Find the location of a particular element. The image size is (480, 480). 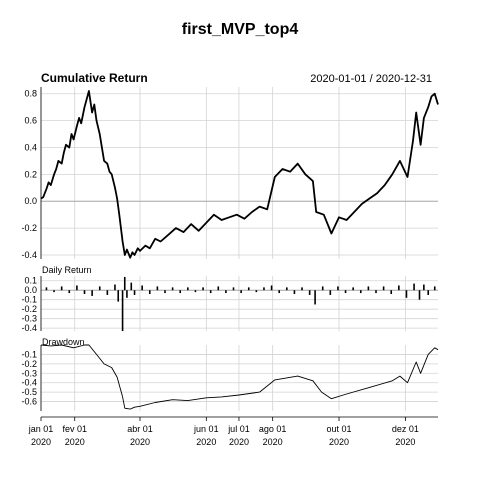

chart-subtitle: Cumulative Return is located at coordinates (94, 78).